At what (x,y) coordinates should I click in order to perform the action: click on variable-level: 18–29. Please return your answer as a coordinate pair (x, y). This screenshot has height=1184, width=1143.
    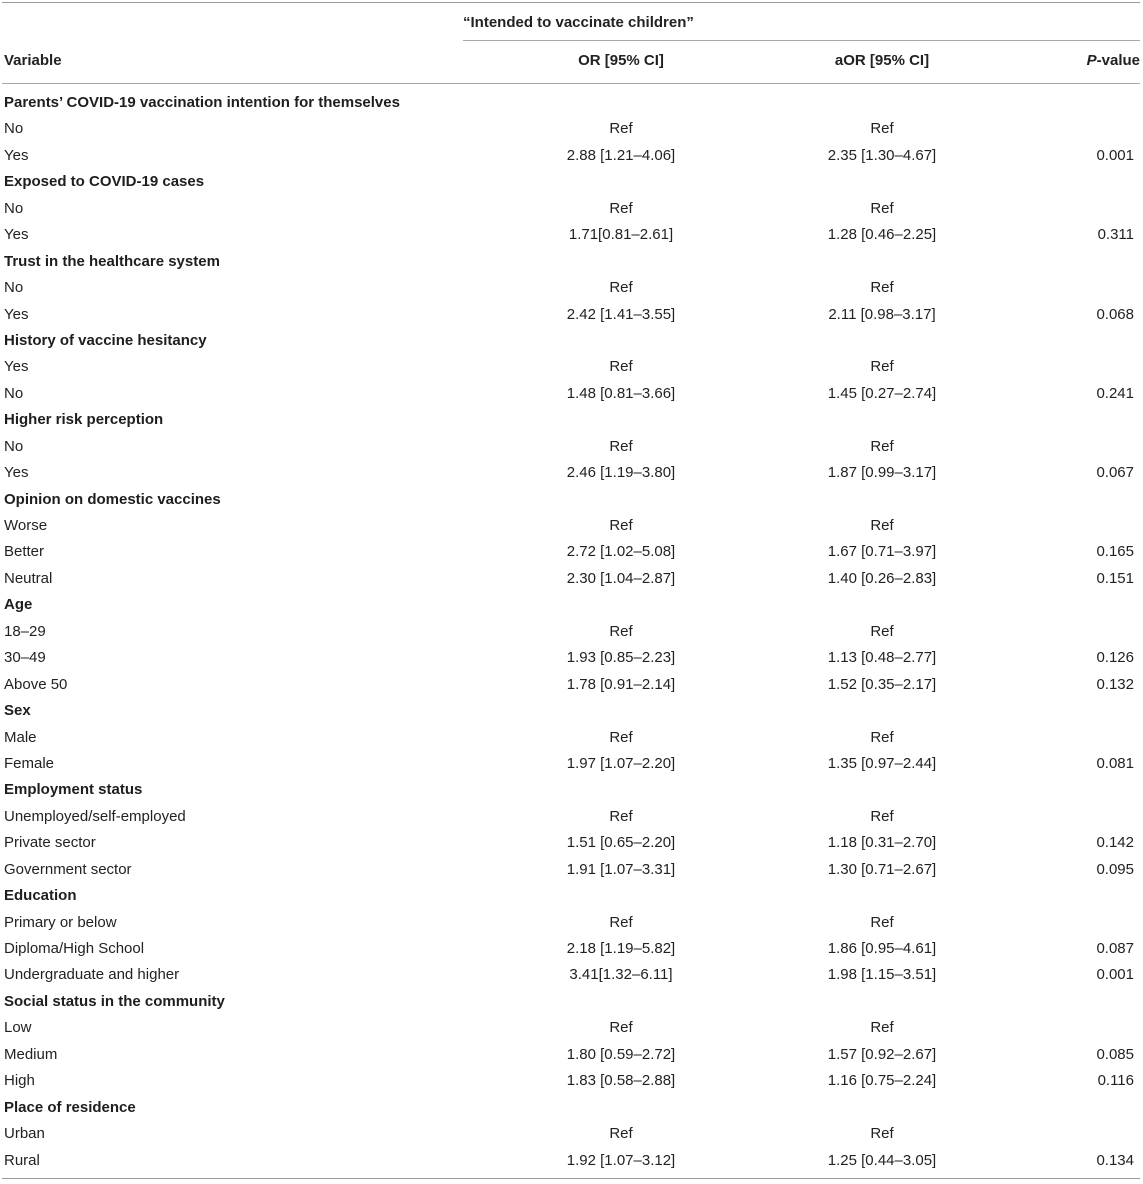
    Looking at the image, I should click on (25, 631).